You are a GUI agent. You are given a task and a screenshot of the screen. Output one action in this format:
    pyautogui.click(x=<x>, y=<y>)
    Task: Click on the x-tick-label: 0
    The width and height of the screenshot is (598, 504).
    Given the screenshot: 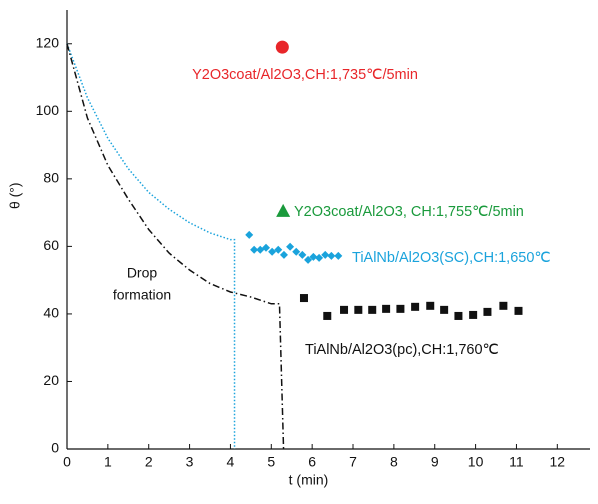 What is the action you would take?
    pyautogui.click(x=67, y=462)
    